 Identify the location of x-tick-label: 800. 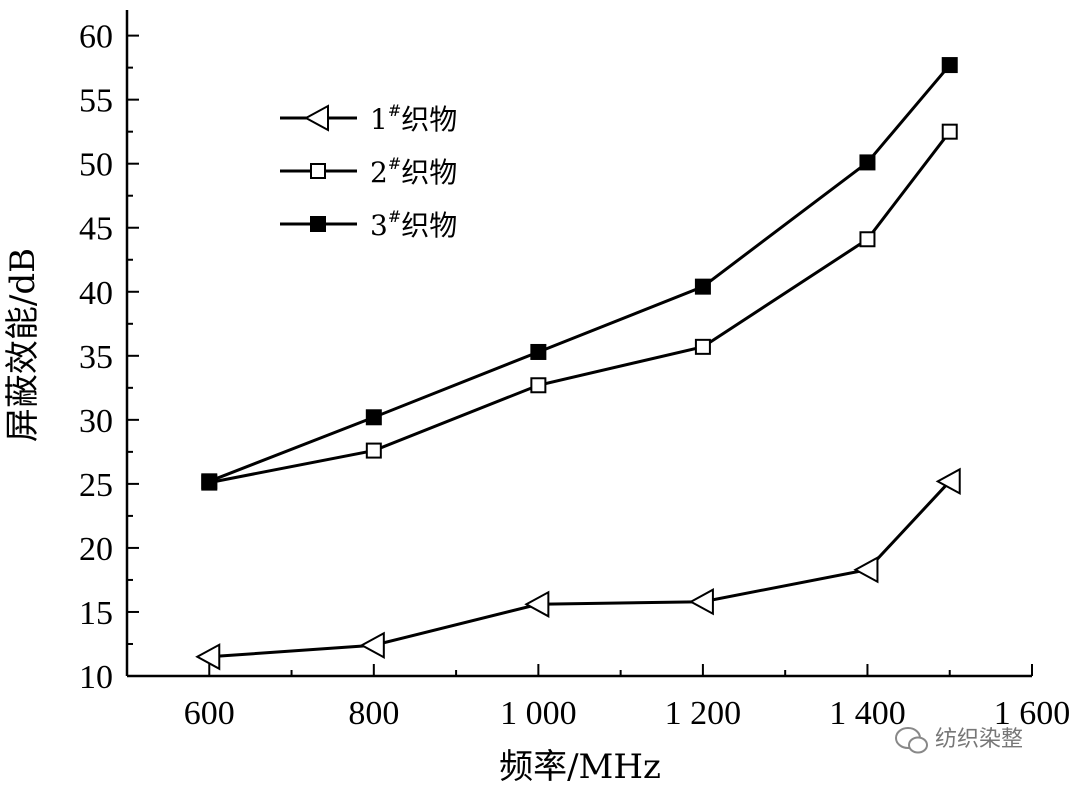
(373, 713).